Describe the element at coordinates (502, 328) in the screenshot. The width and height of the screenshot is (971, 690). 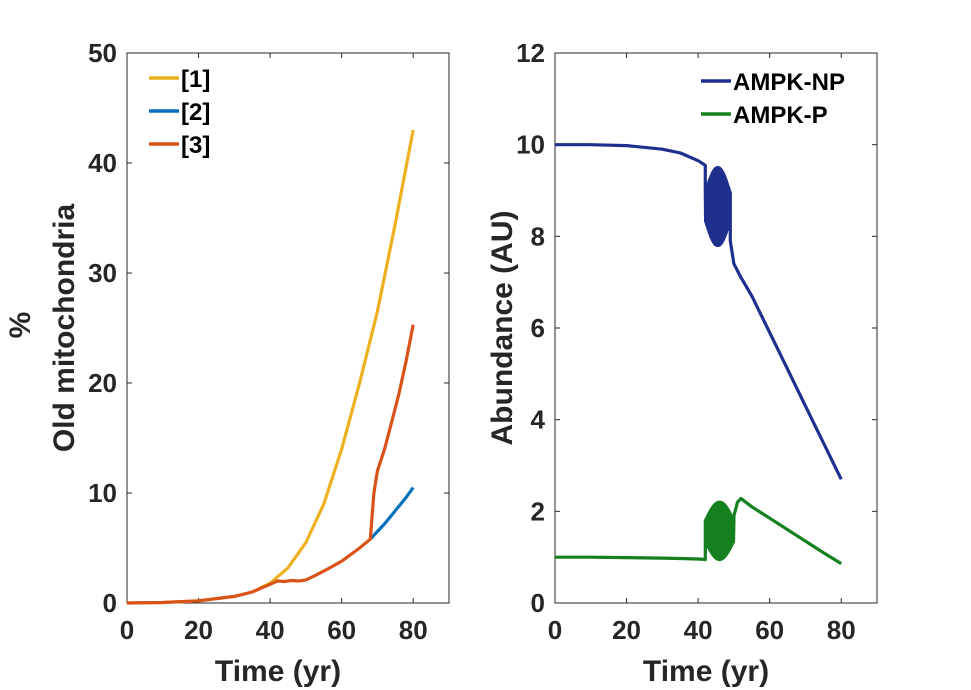
I see `y-axis-label: Abundance (AU)` at that location.